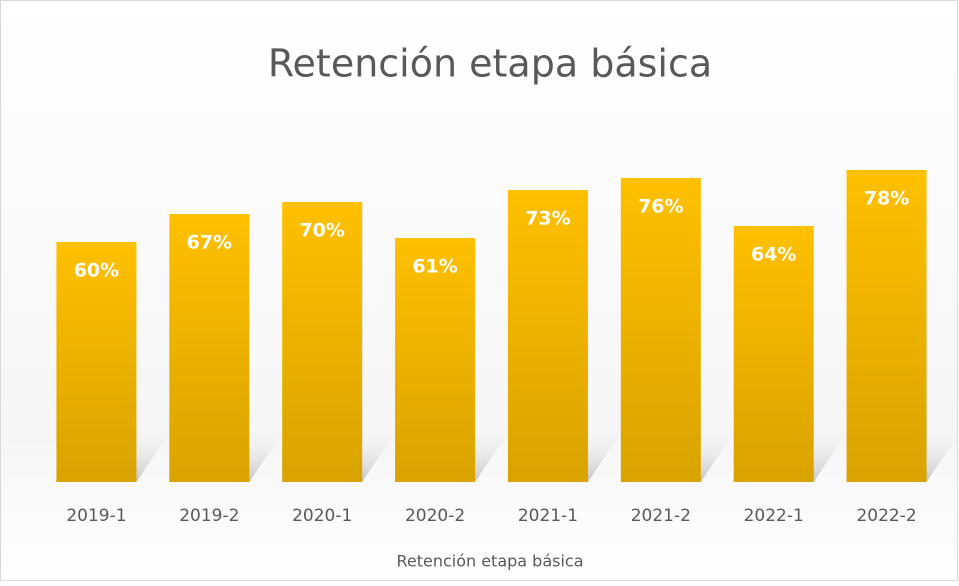 The width and height of the screenshot is (959, 586). Describe the element at coordinates (209, 243) in the screenshot. I see `data-label: 67%` at that location.